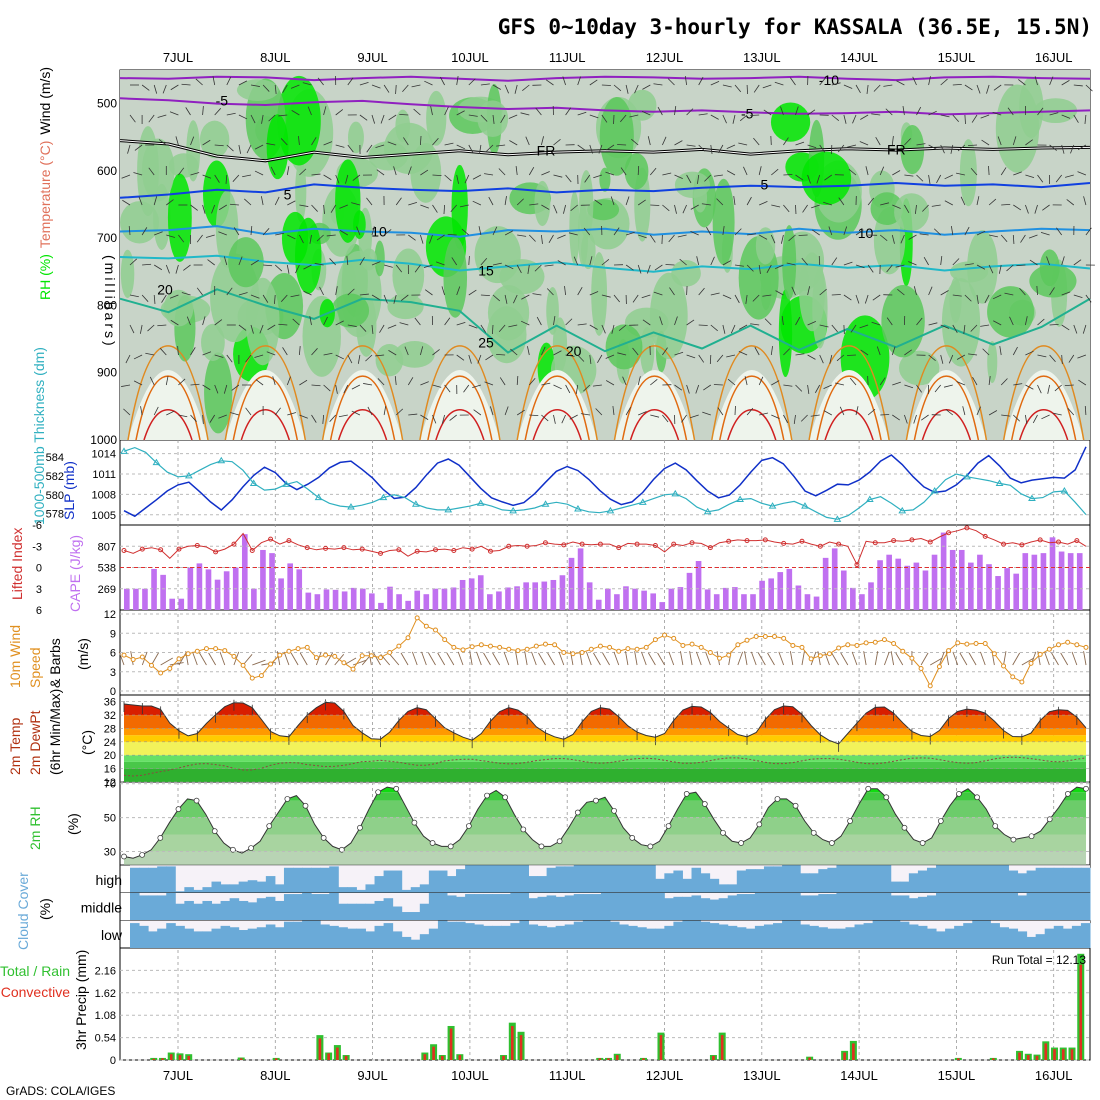 This screenshot has width=1100, height=1100. What do you see at coordinates (946, 405) in the screenshot?
I see `dry-dome` at bounding box center [946, 405].